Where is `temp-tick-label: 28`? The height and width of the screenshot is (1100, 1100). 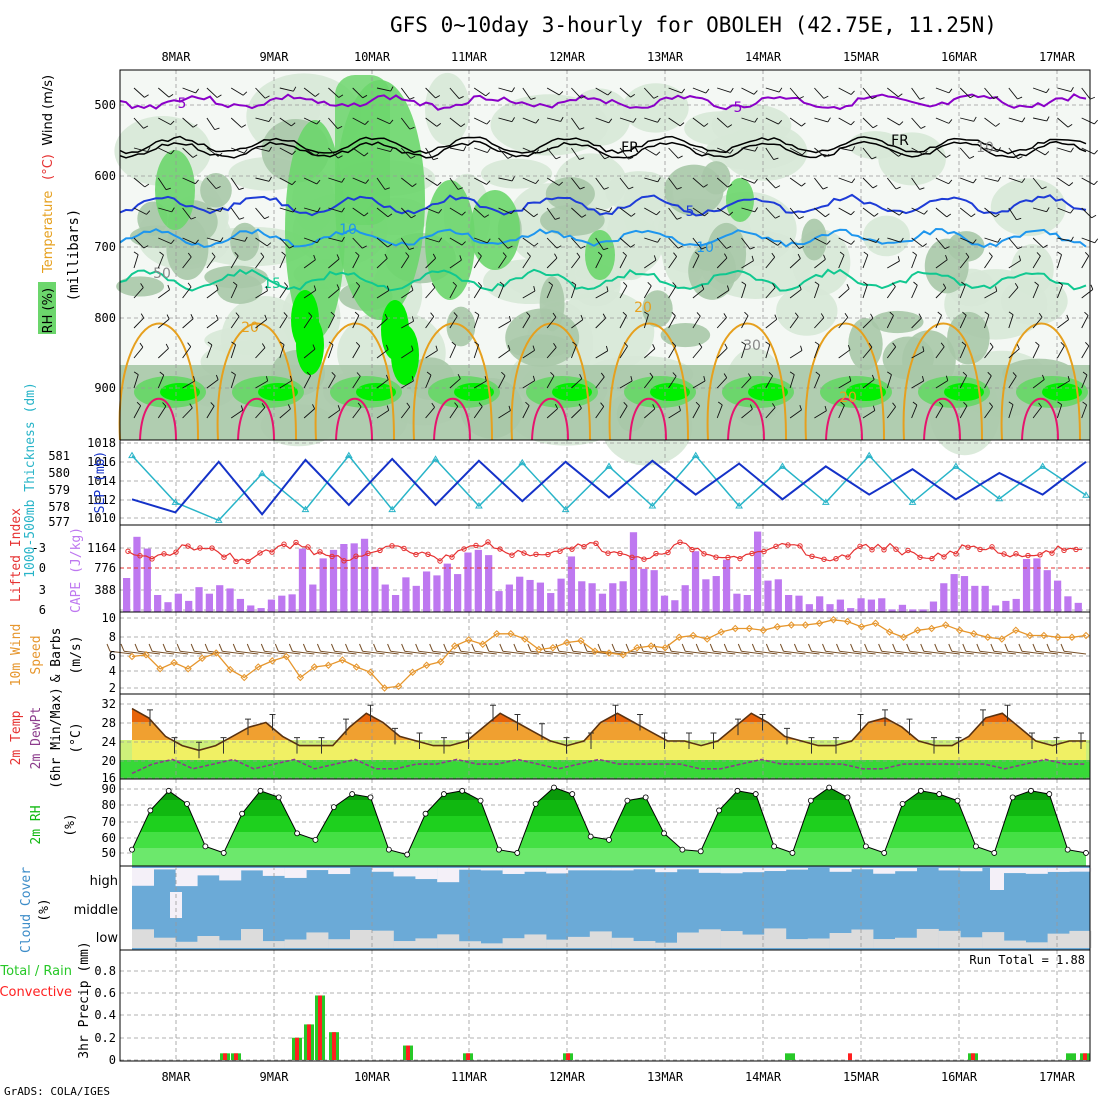
temp-tick-label: 28 is located at coordinates (109, 723).